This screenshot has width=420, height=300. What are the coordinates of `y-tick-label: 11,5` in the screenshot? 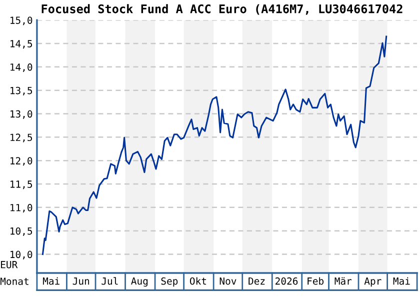 It's located at (21, 185).